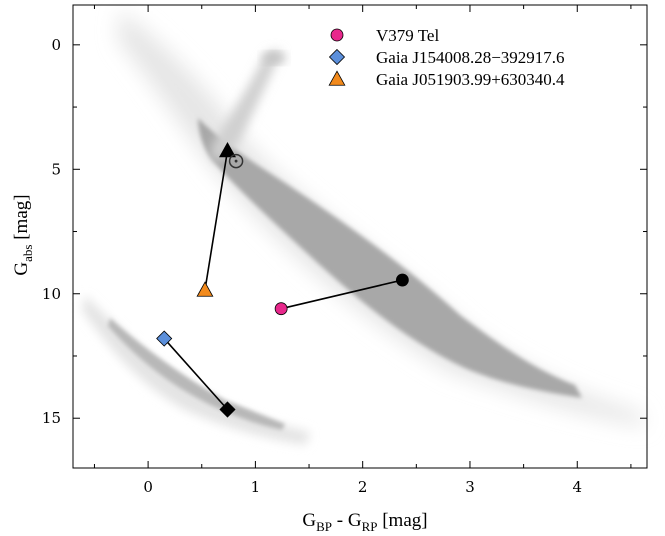  What do you see at coordinates (347, 520) in the screenshot?
I see `x-label-mid: - G` at bounding box center [347, 520].